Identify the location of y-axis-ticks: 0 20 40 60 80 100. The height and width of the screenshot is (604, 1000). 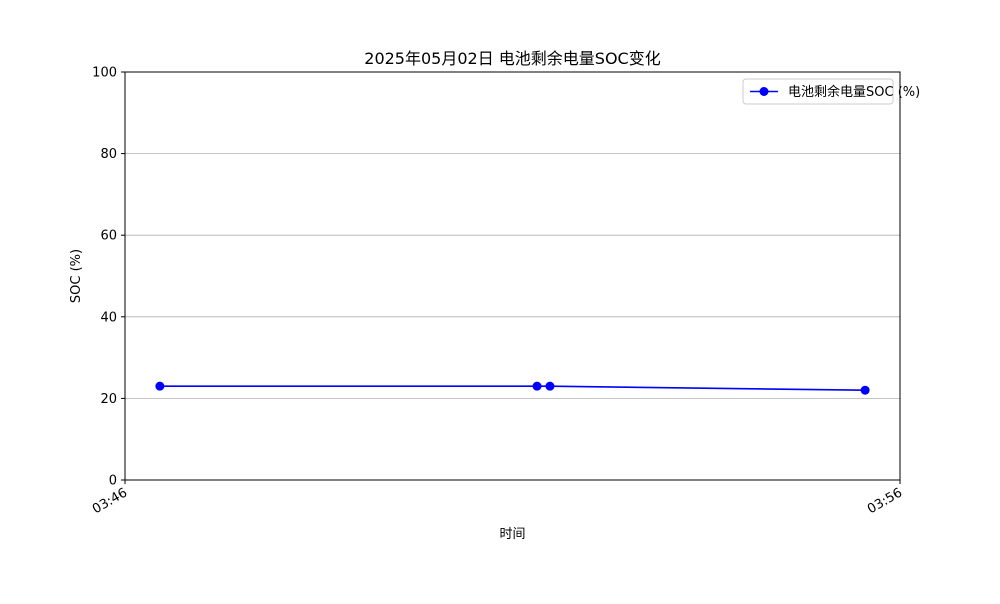
(108, 277).